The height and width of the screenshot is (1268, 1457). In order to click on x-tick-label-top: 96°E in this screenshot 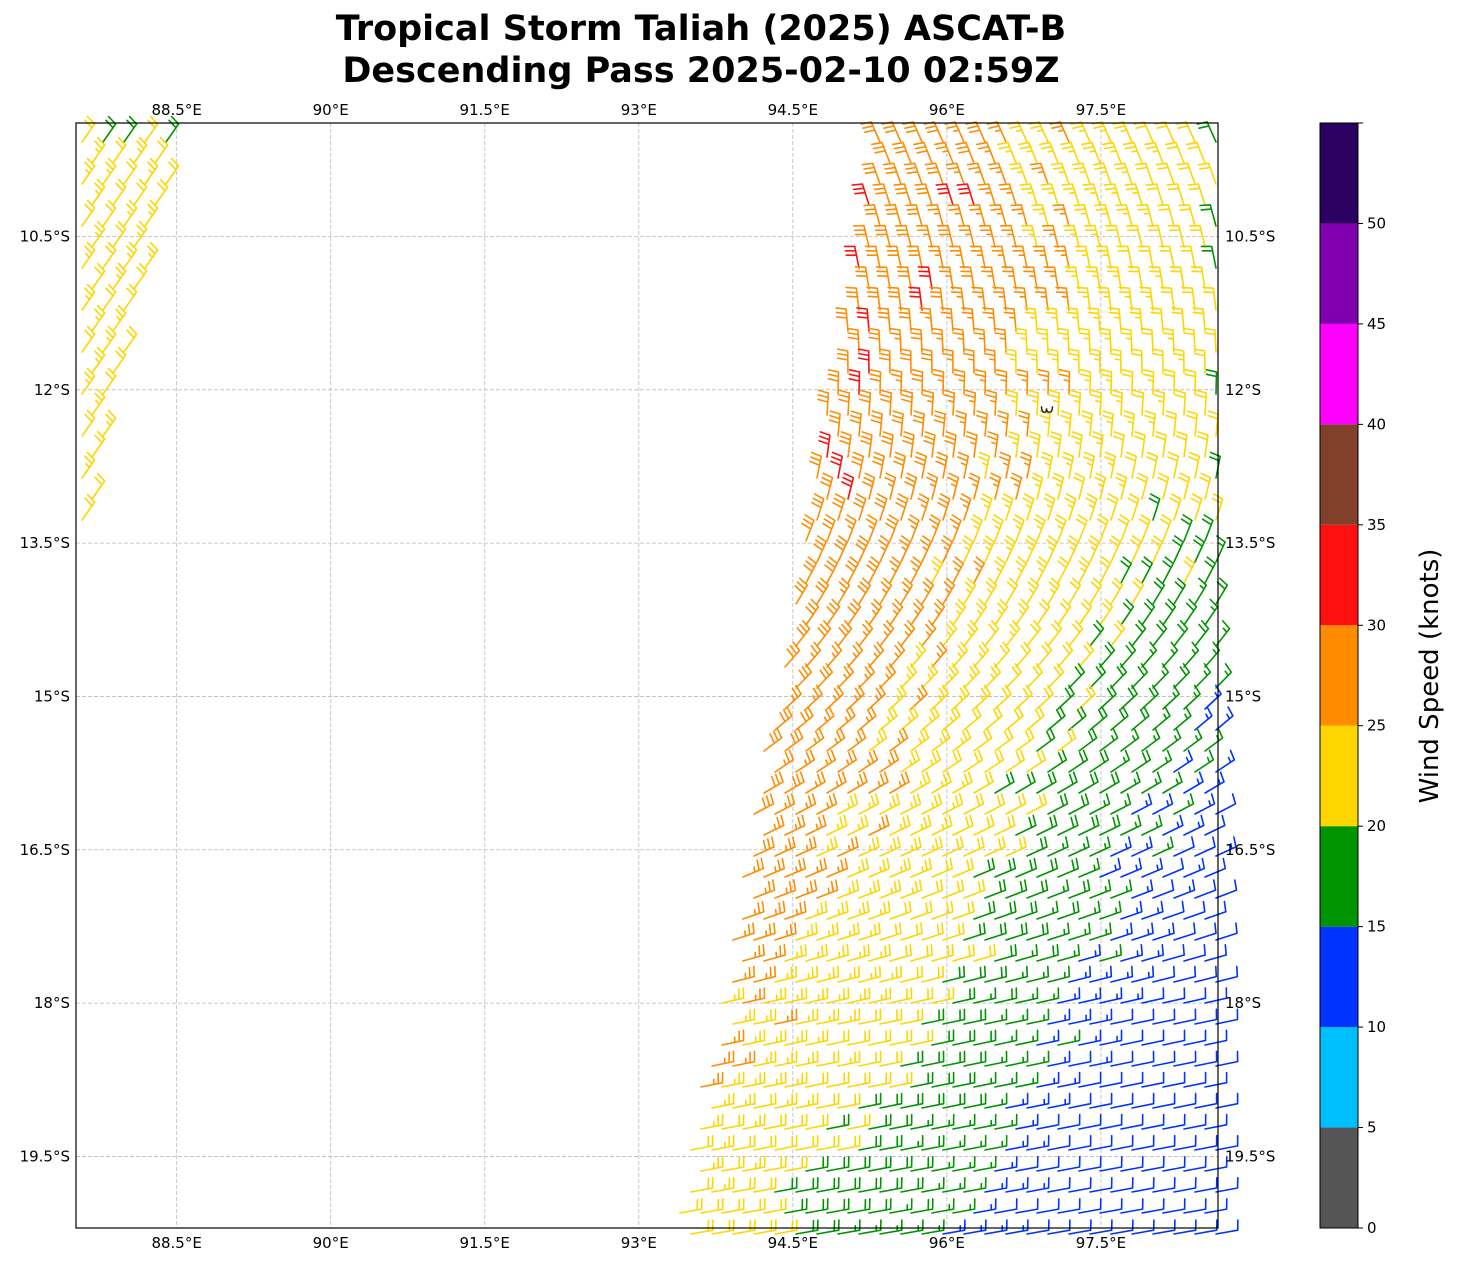, I will do `click(947, 110)`.